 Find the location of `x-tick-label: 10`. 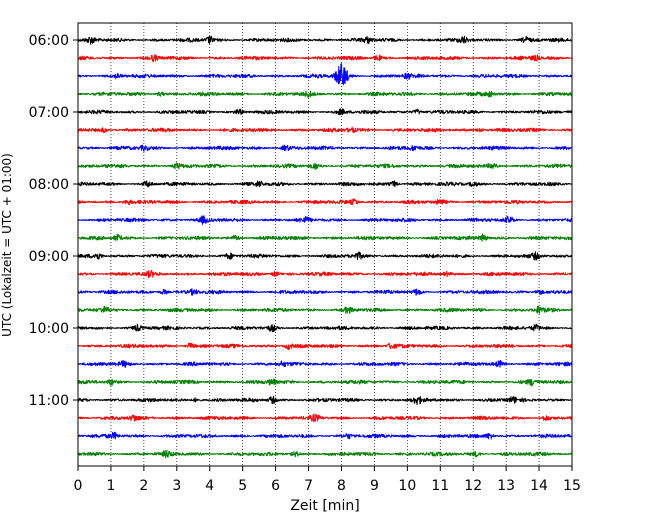

x-tick-label: 10 is located at coordinates (407, 486).